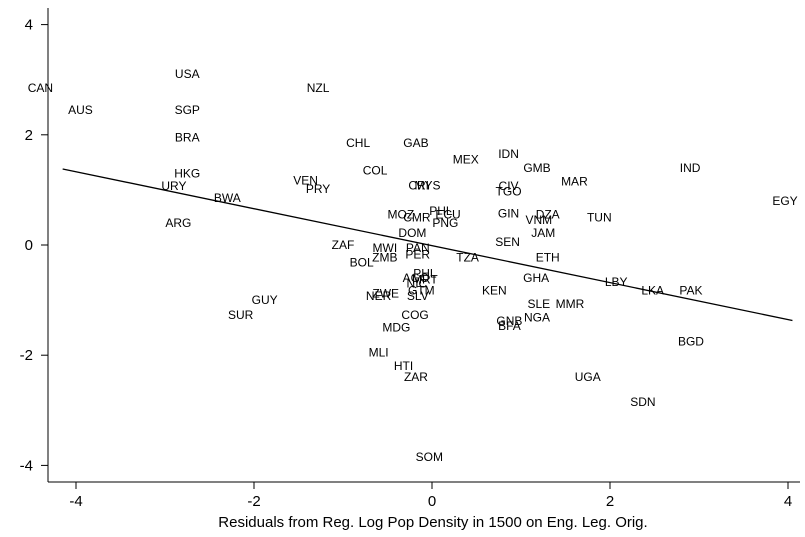 The width and height of the screenshot is (805, 537). Describe the element at coordinates (80, 110) in the screenshot. I see `point-label: AUS` at that location.